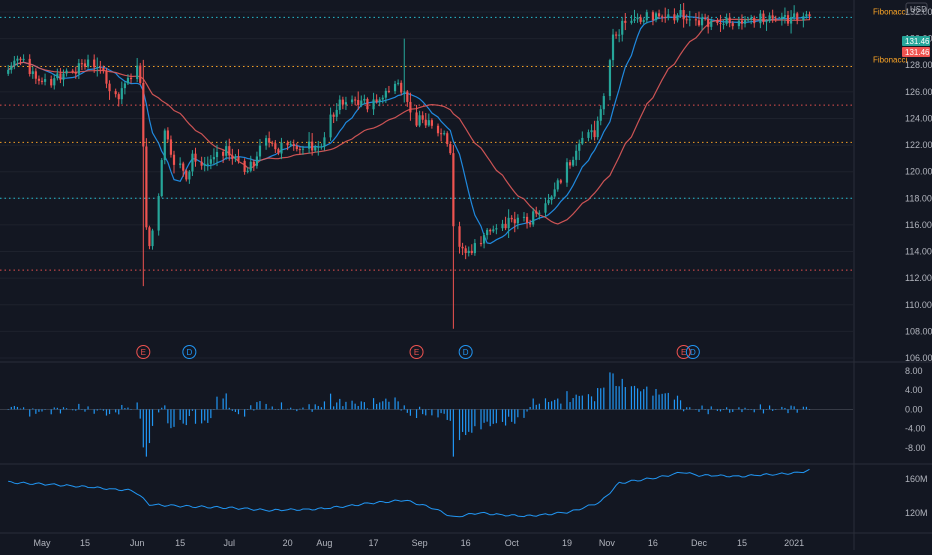 The image size is (932, 555). Describe the element at coordinates (918, 278) in the screenshot. I see `price-tick-label: 112.00` at that location.